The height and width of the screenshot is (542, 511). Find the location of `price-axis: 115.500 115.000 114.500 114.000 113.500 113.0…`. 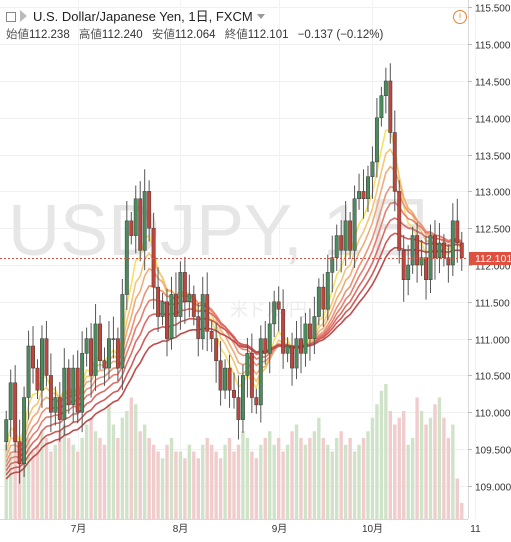

price-axis: 115.500 115.000 114.500 114.000 113.500 113.0… is located at coordinates (489, 249).